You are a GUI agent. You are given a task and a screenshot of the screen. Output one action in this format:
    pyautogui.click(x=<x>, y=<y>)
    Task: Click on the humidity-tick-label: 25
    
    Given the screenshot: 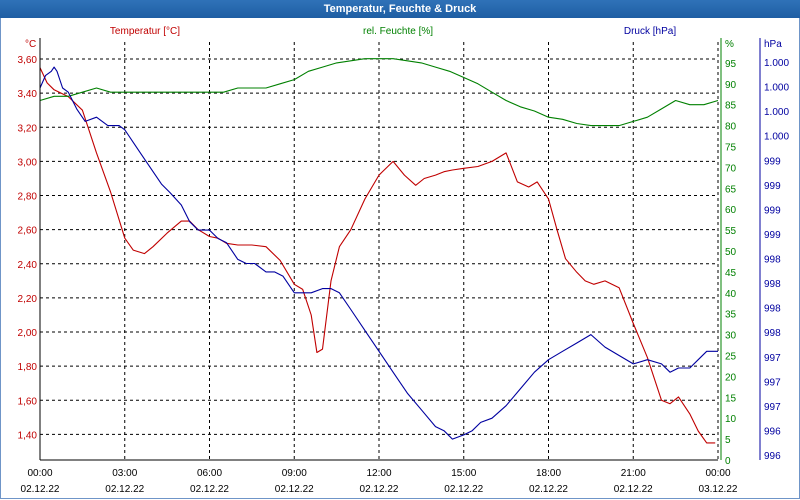 What is the action you would take?
    pyautogui.click(x=731, y=357)
    